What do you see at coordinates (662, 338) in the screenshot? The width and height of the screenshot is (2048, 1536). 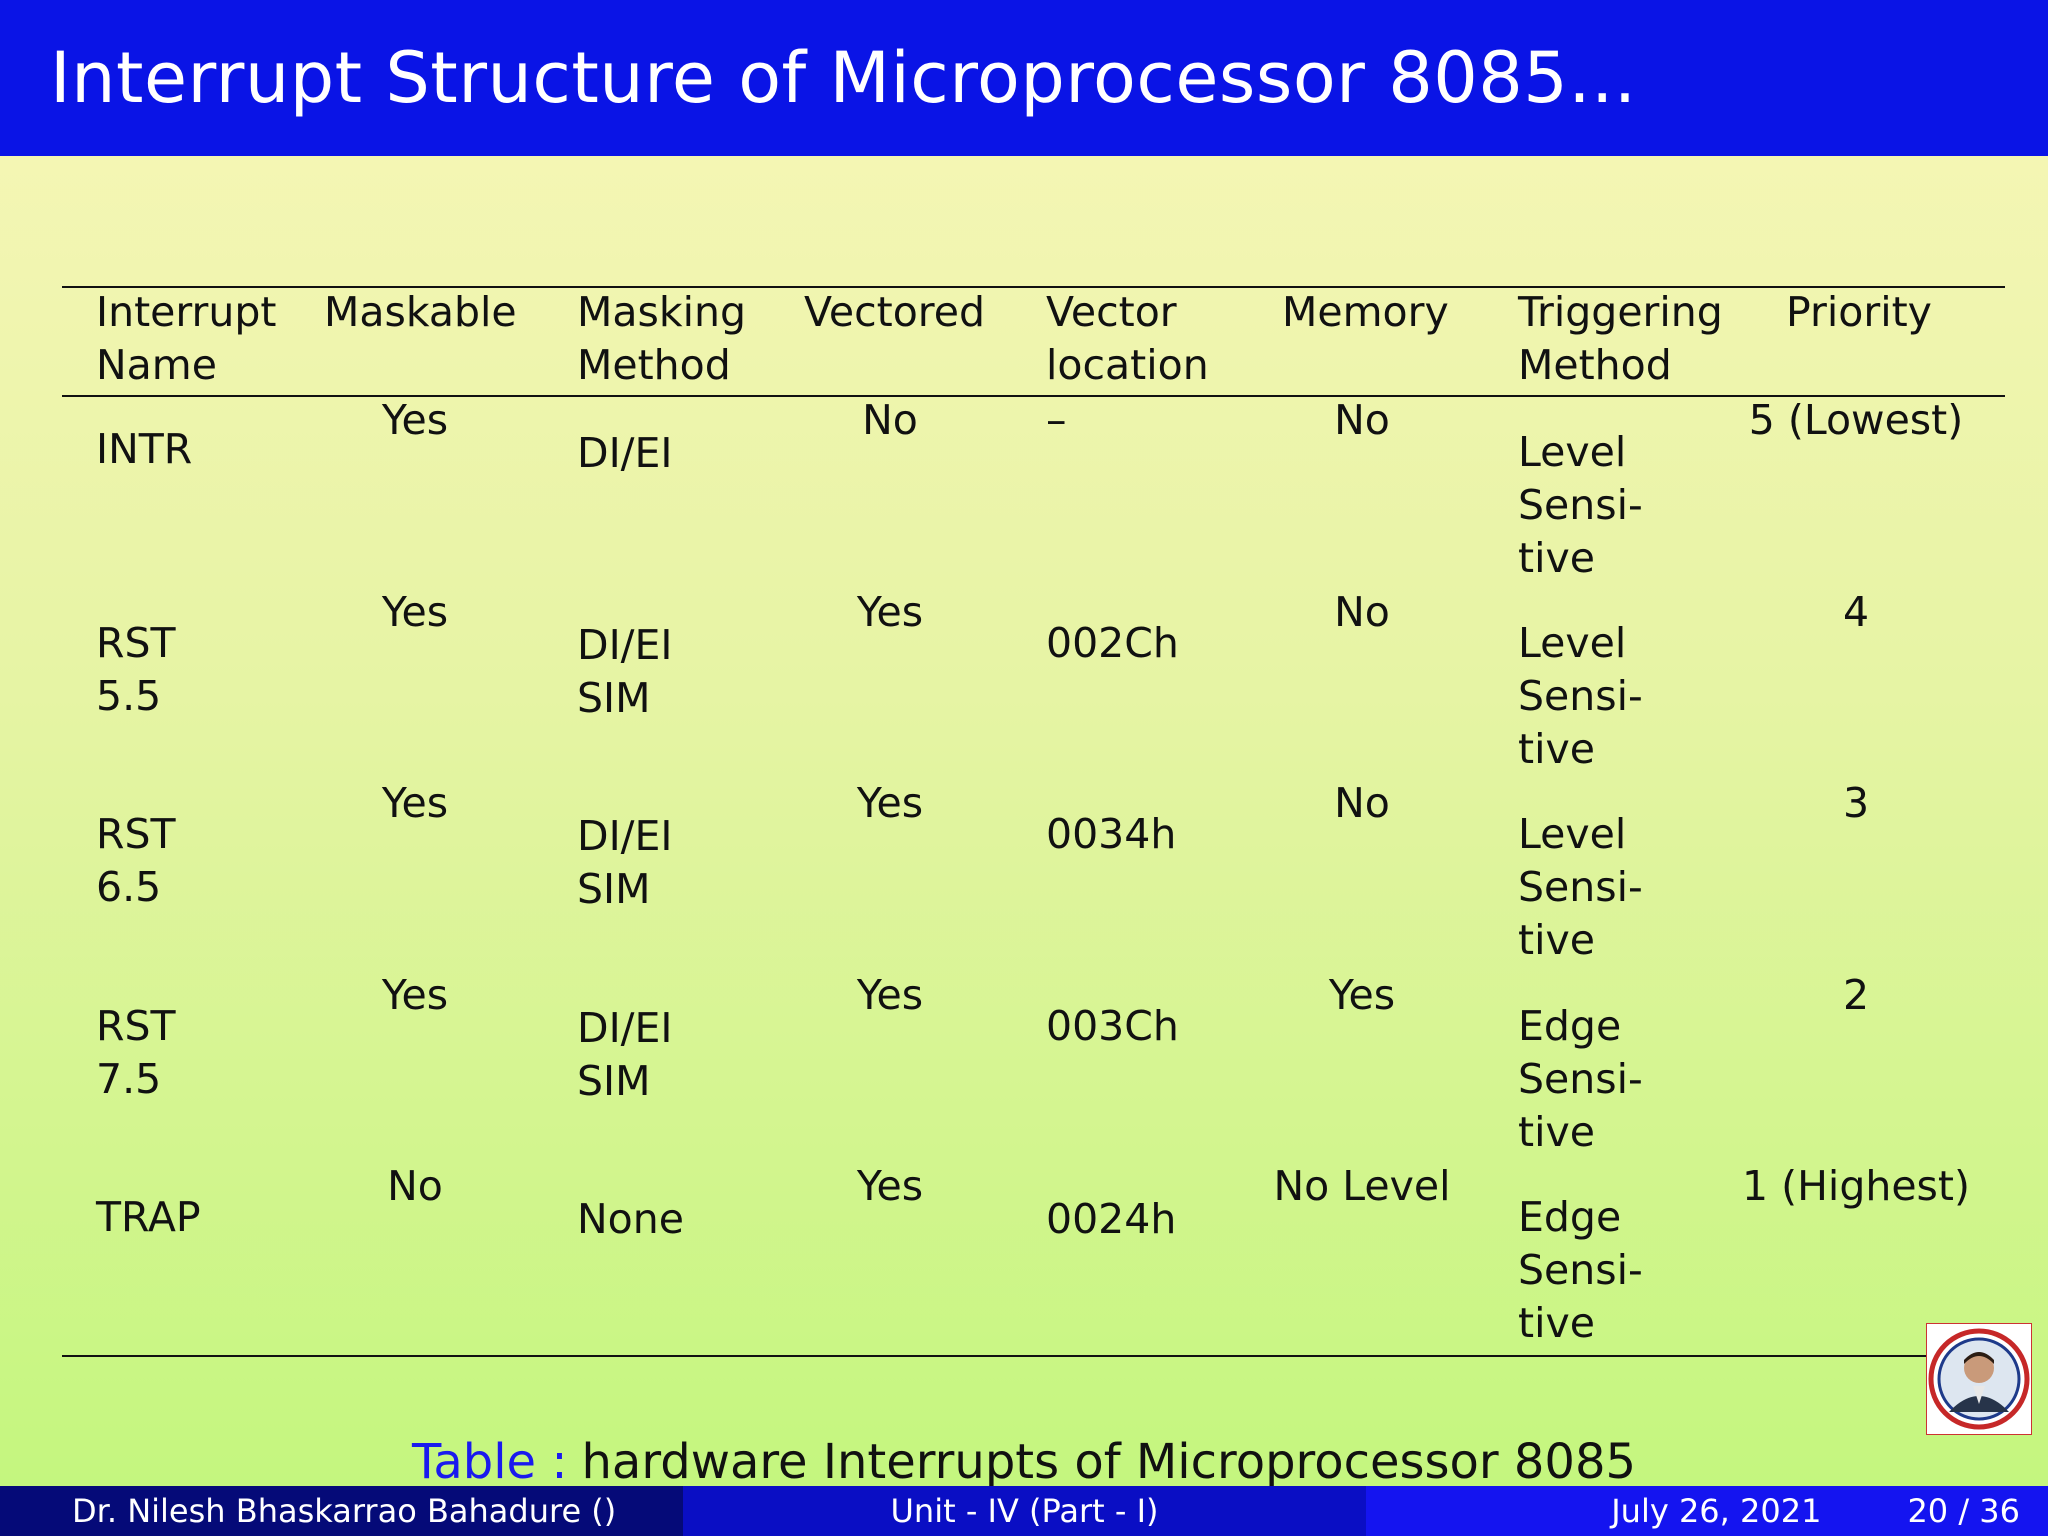 I see `header-masking-method: Masking Method` at bounding box center [662, 338].